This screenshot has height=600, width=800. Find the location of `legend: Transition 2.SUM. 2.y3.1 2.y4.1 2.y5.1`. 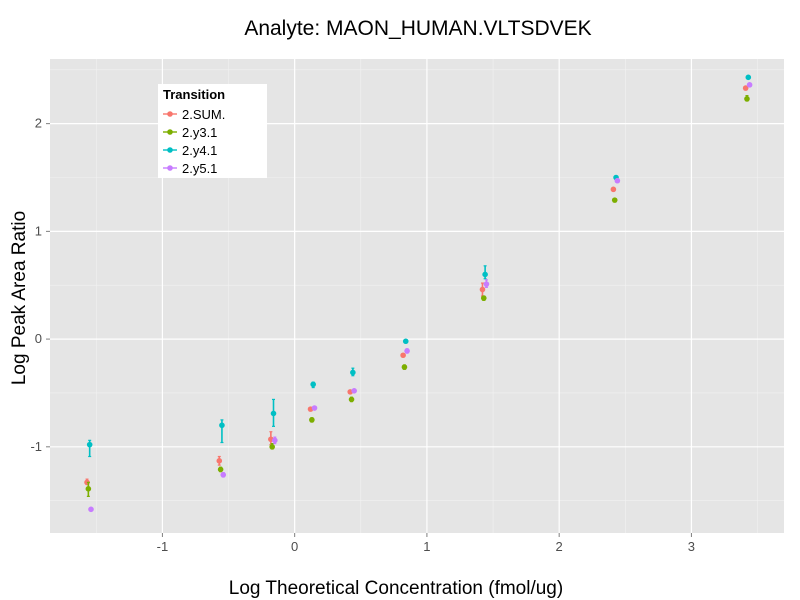

legend: Transition 2.SUM. 2.y3.1 2.y4.1 2.y5.1 is located at coordinates (212, 131).